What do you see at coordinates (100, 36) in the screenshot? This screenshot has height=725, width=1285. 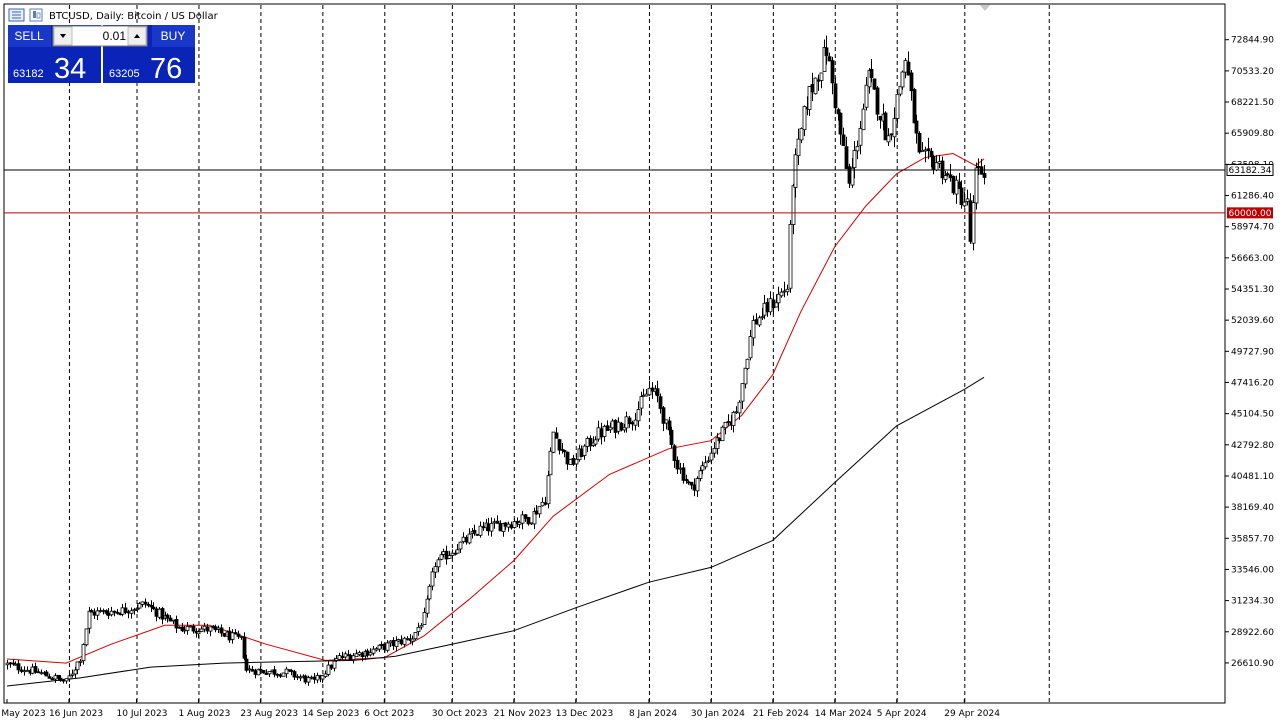 I see `lot-size-field` at bounding box center [100, 36].